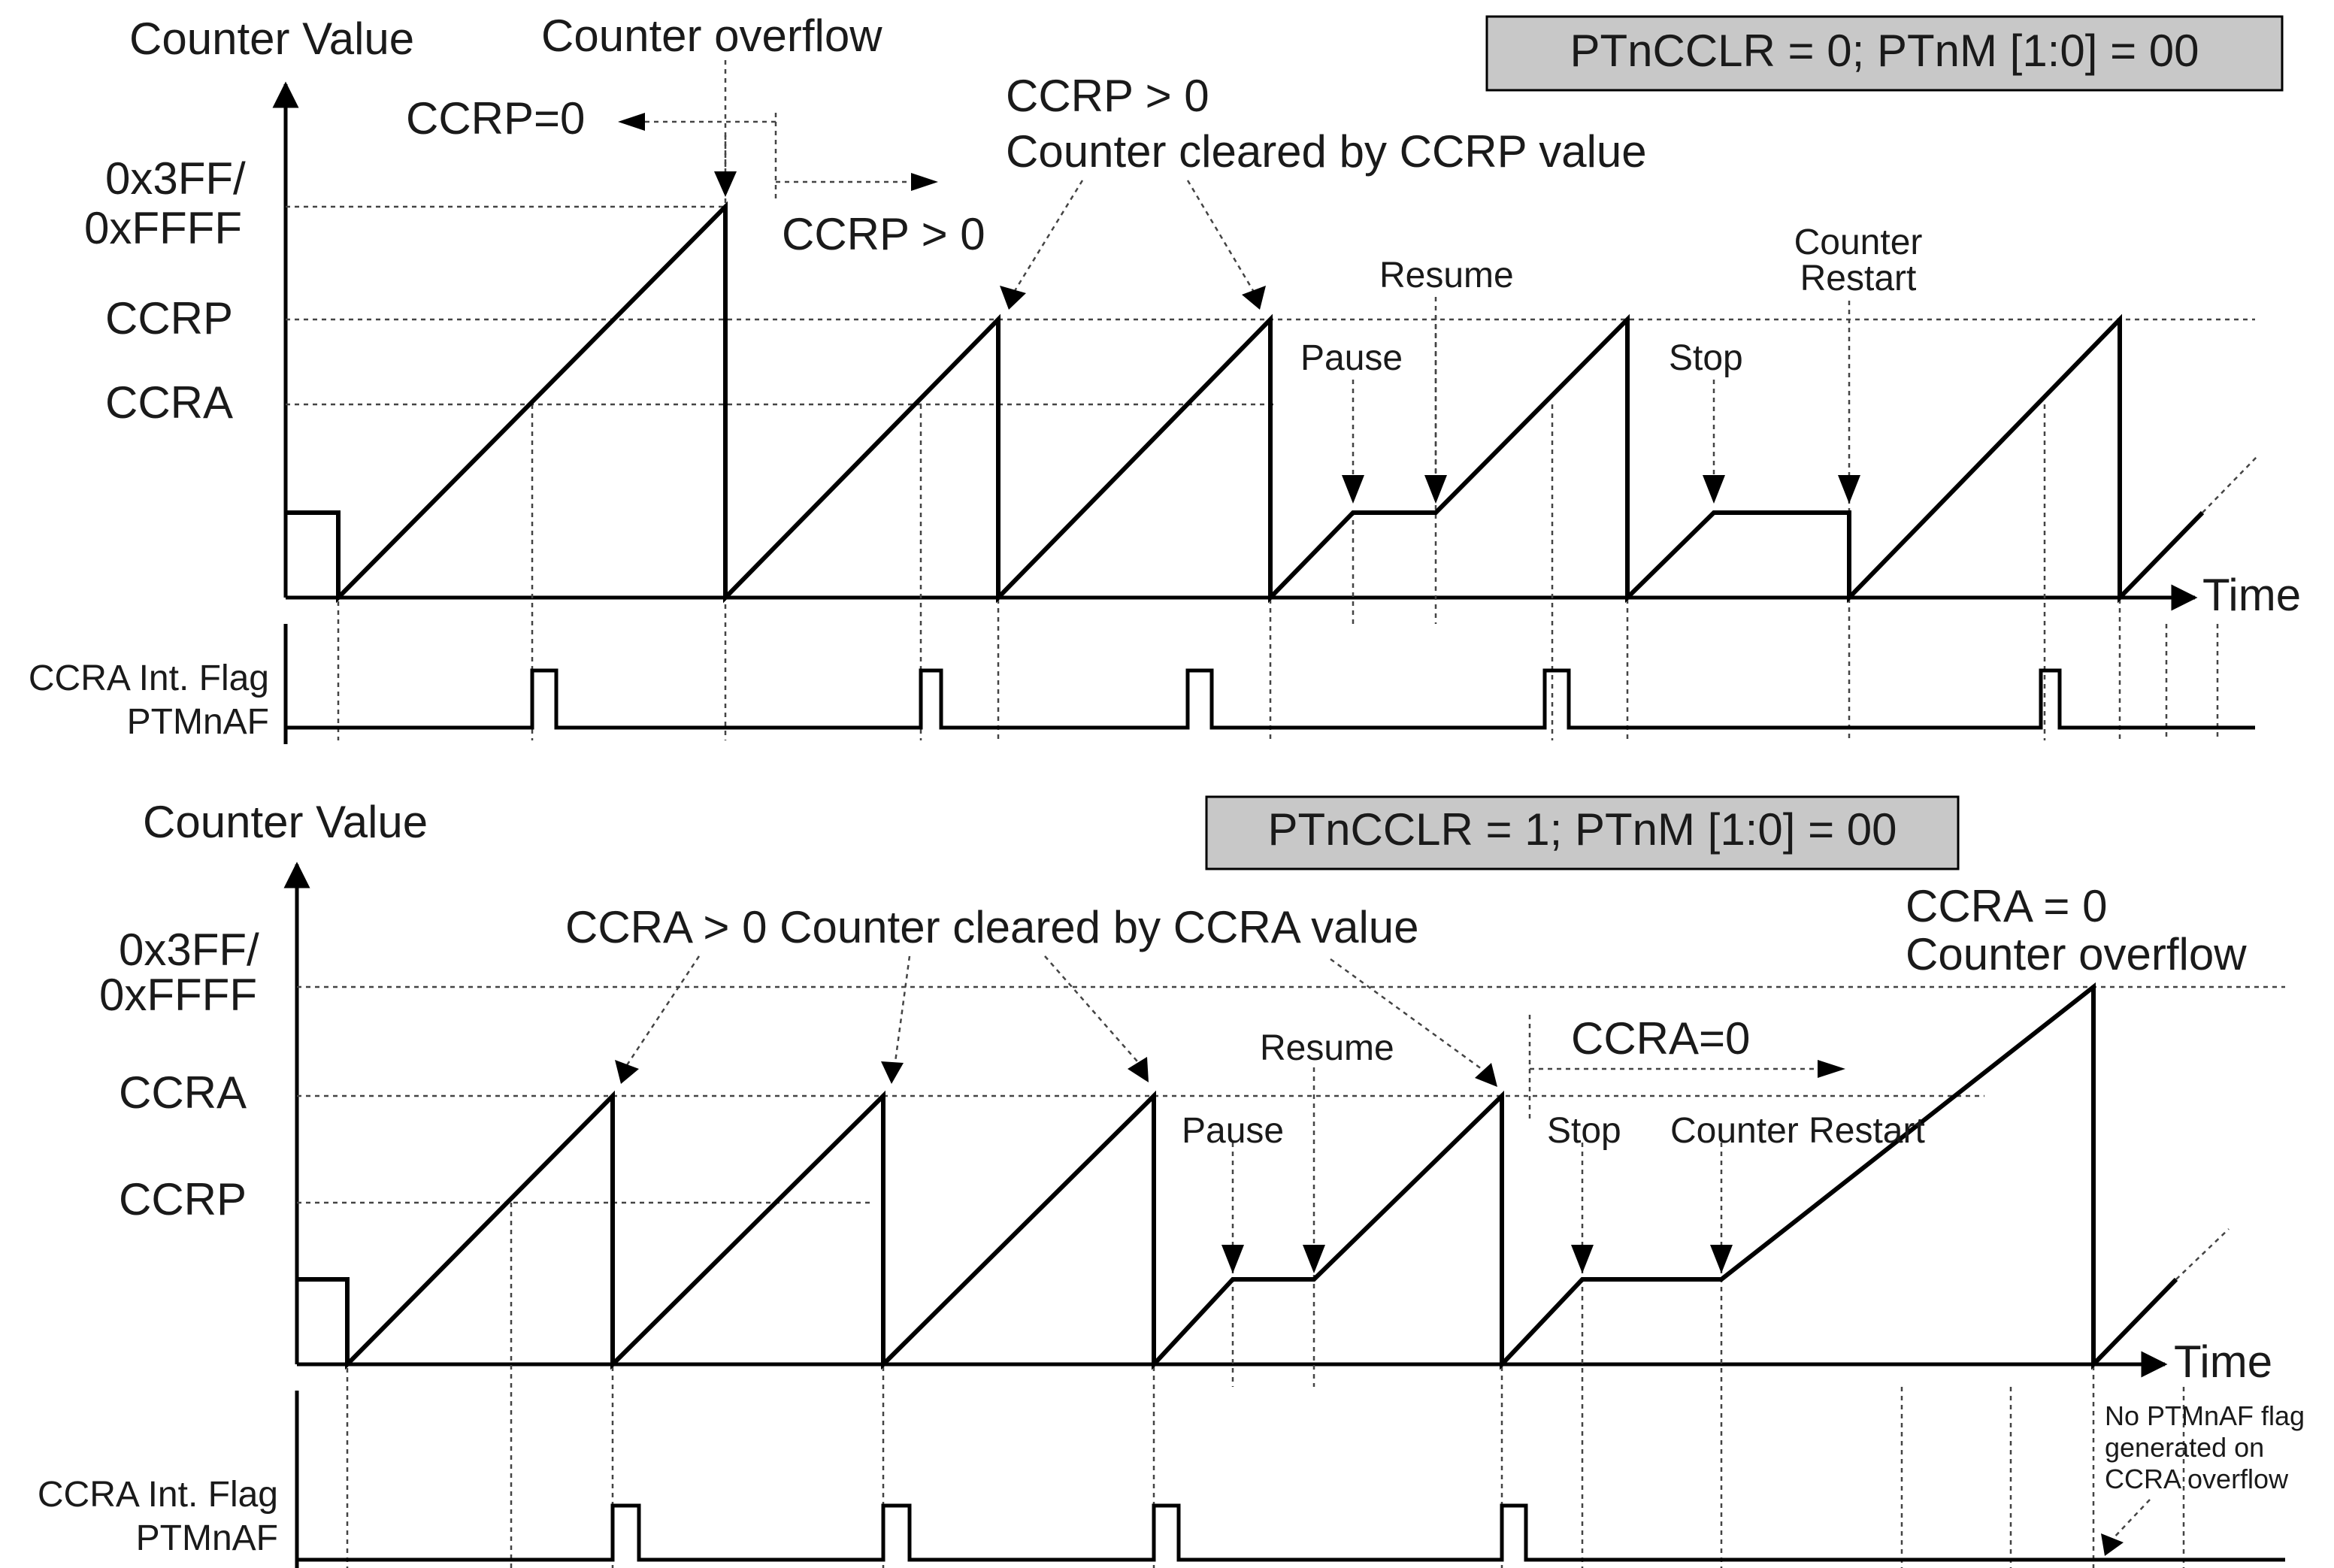  Describe the element at coordinates (1233, 1259) in the screenshot. I see `bottom-pause-arrowhead` at that location.